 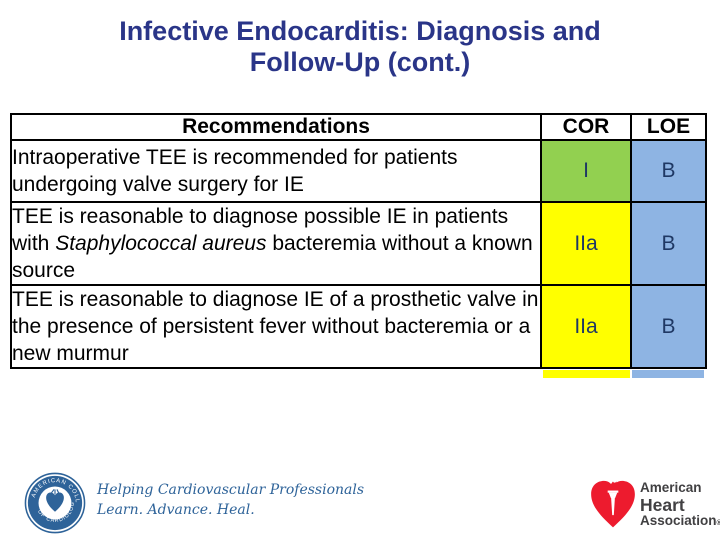 I want to click on aha-wordmark-line1: American, so click(x=671, y=487).